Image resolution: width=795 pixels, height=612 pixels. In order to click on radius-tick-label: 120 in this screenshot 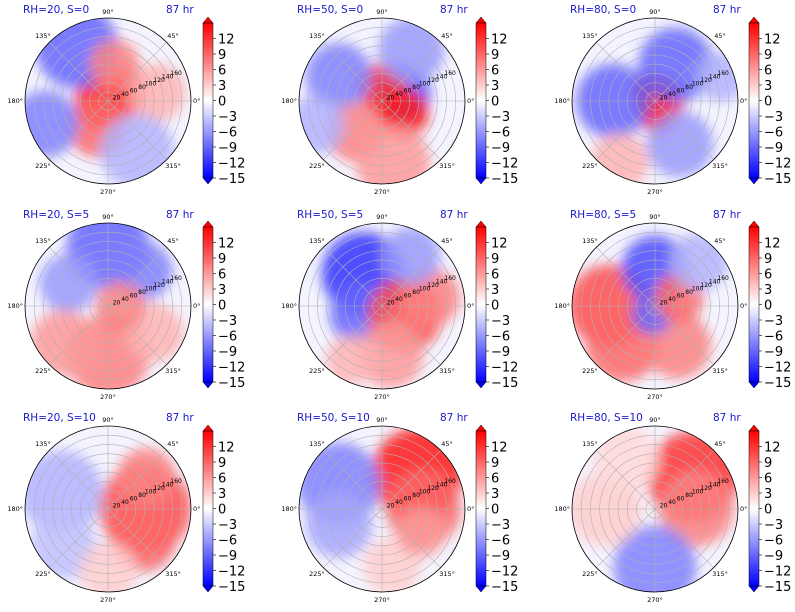, I will do `click(159, 488)`.